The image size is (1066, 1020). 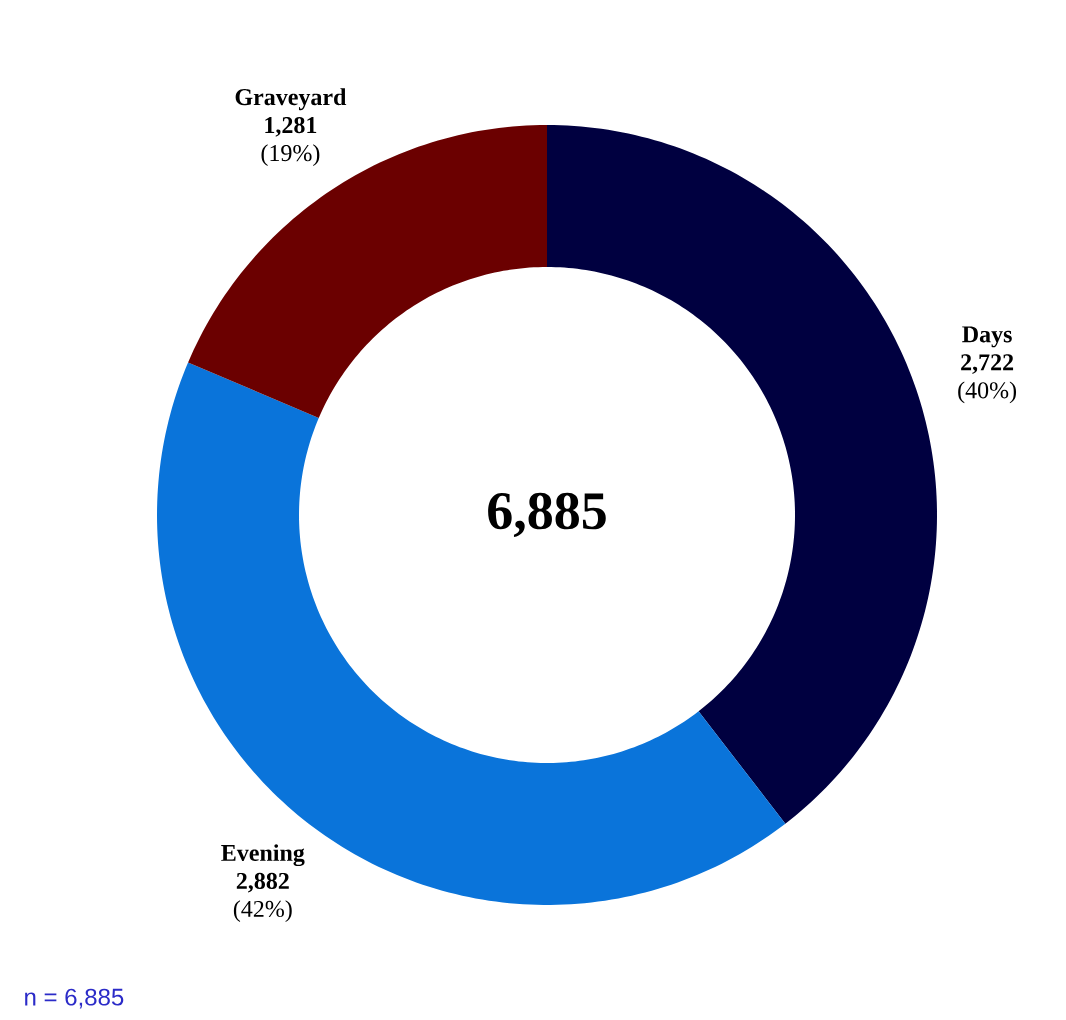 I want to click on text: 6,885, so click(x=547, y=515).